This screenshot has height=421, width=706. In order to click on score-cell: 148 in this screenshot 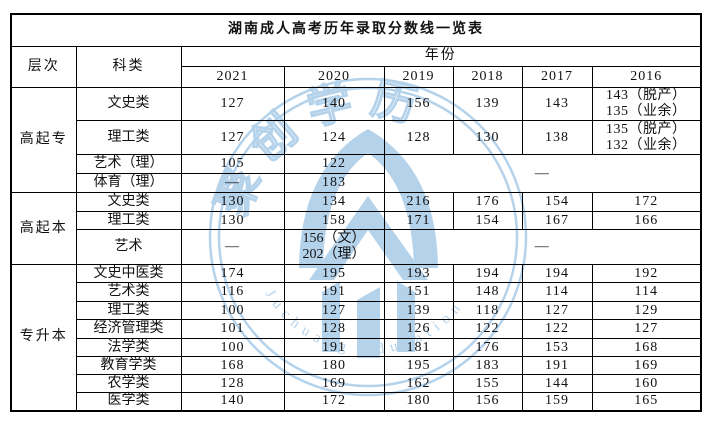, I will do `click(487, 292)`.